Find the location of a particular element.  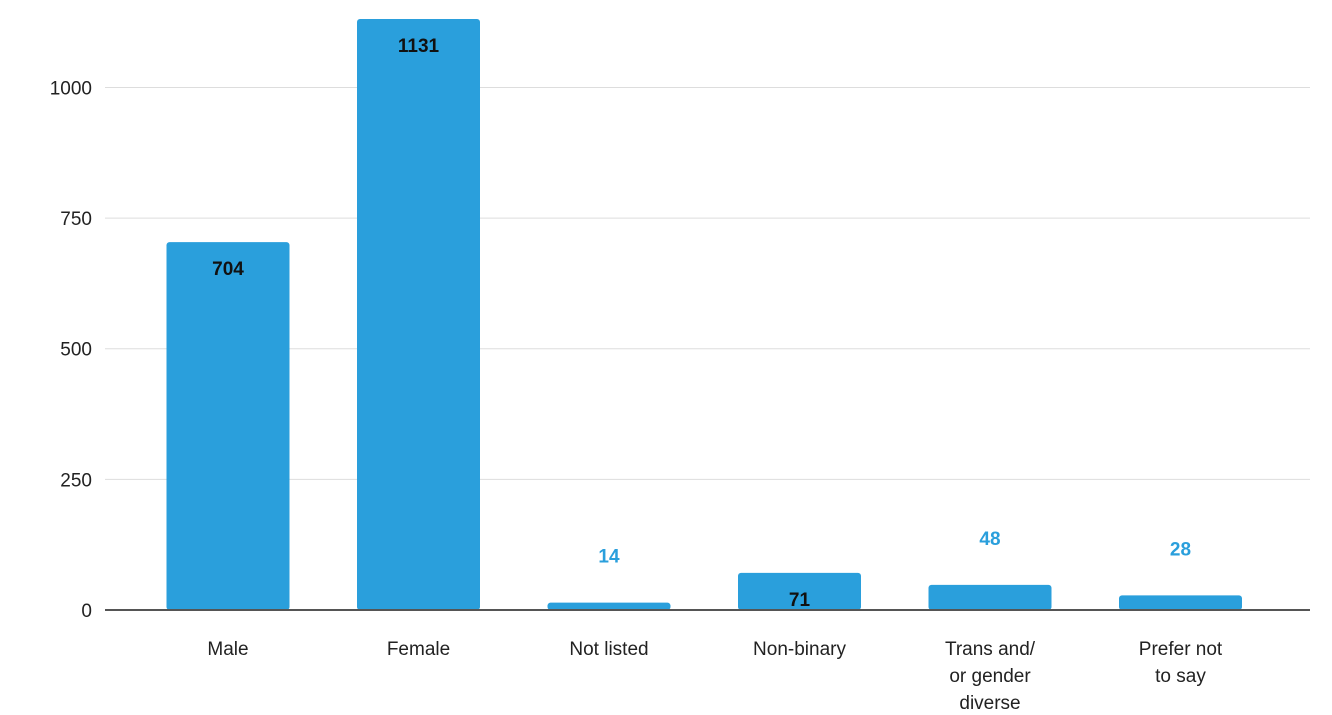

x-category-label: Male is located at coordinates (227, 649).